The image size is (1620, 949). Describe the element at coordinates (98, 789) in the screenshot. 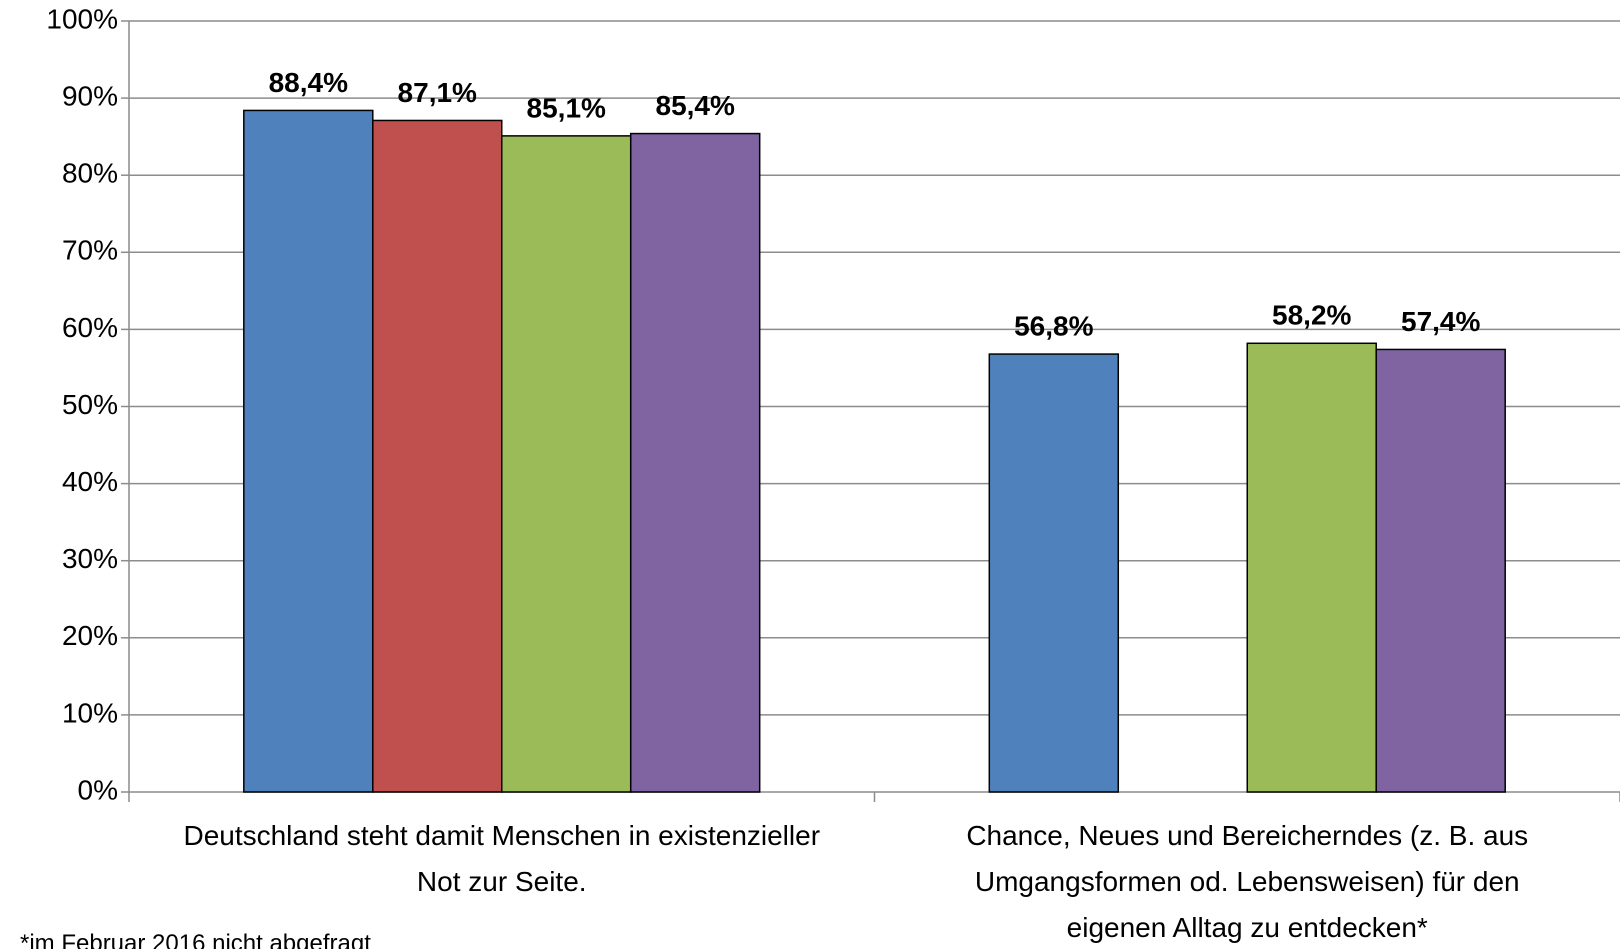

I see `y-tick-label: 0%` at that location.